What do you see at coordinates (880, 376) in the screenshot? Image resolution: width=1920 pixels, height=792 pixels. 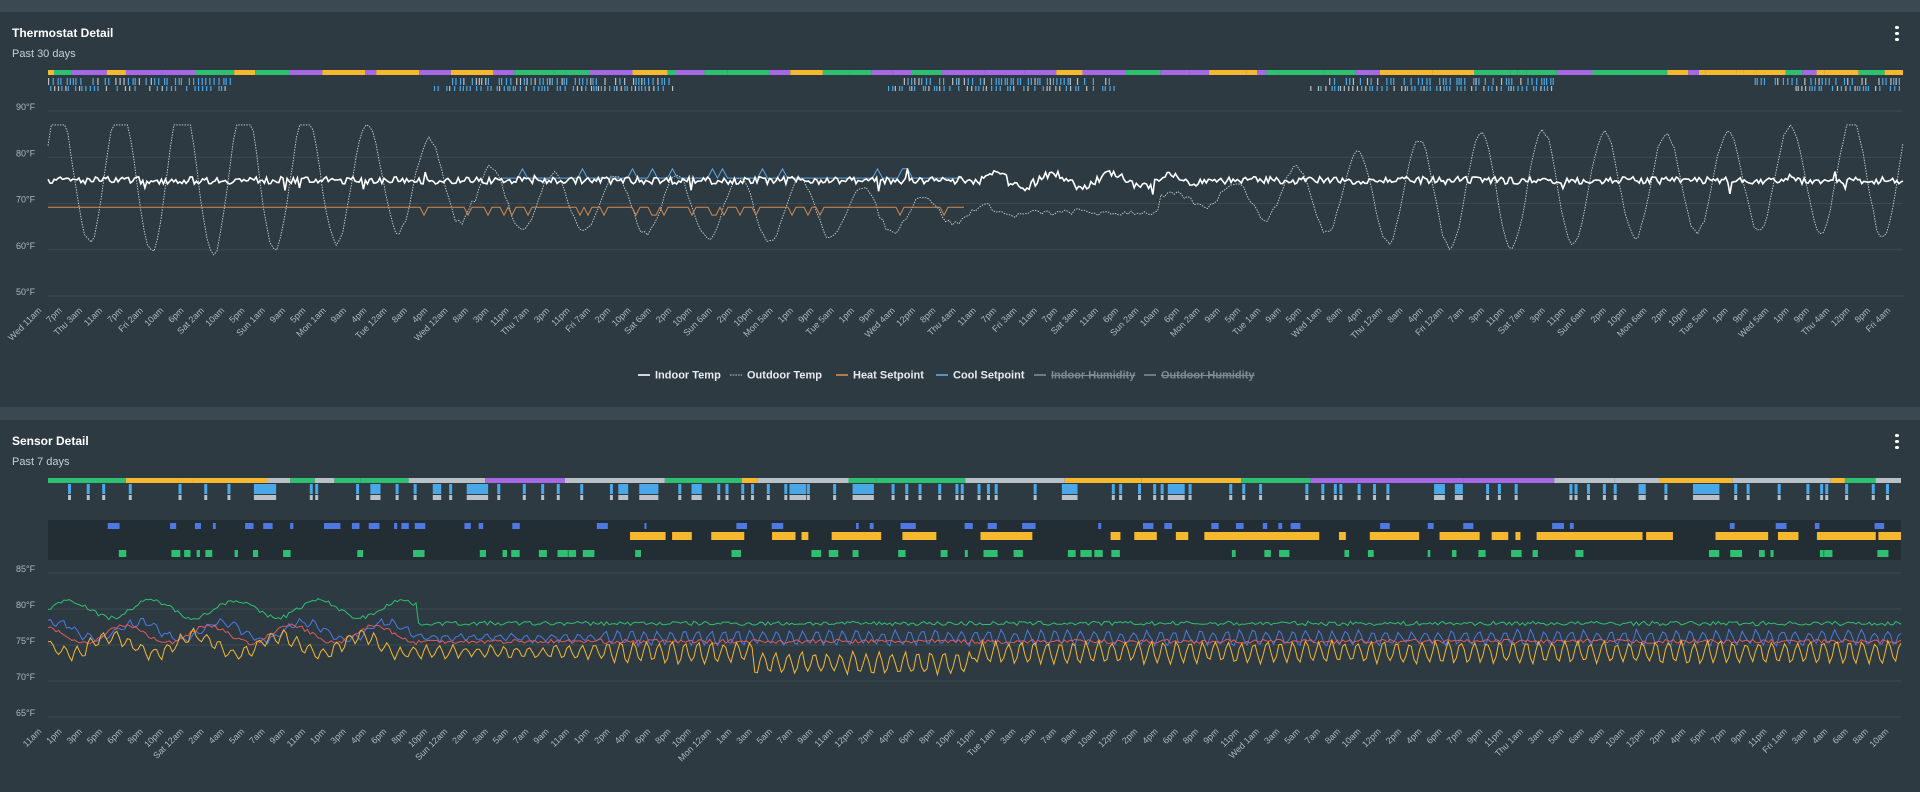 I see `legend-item: Heat Setpoint` at bounding box center [880, 376].